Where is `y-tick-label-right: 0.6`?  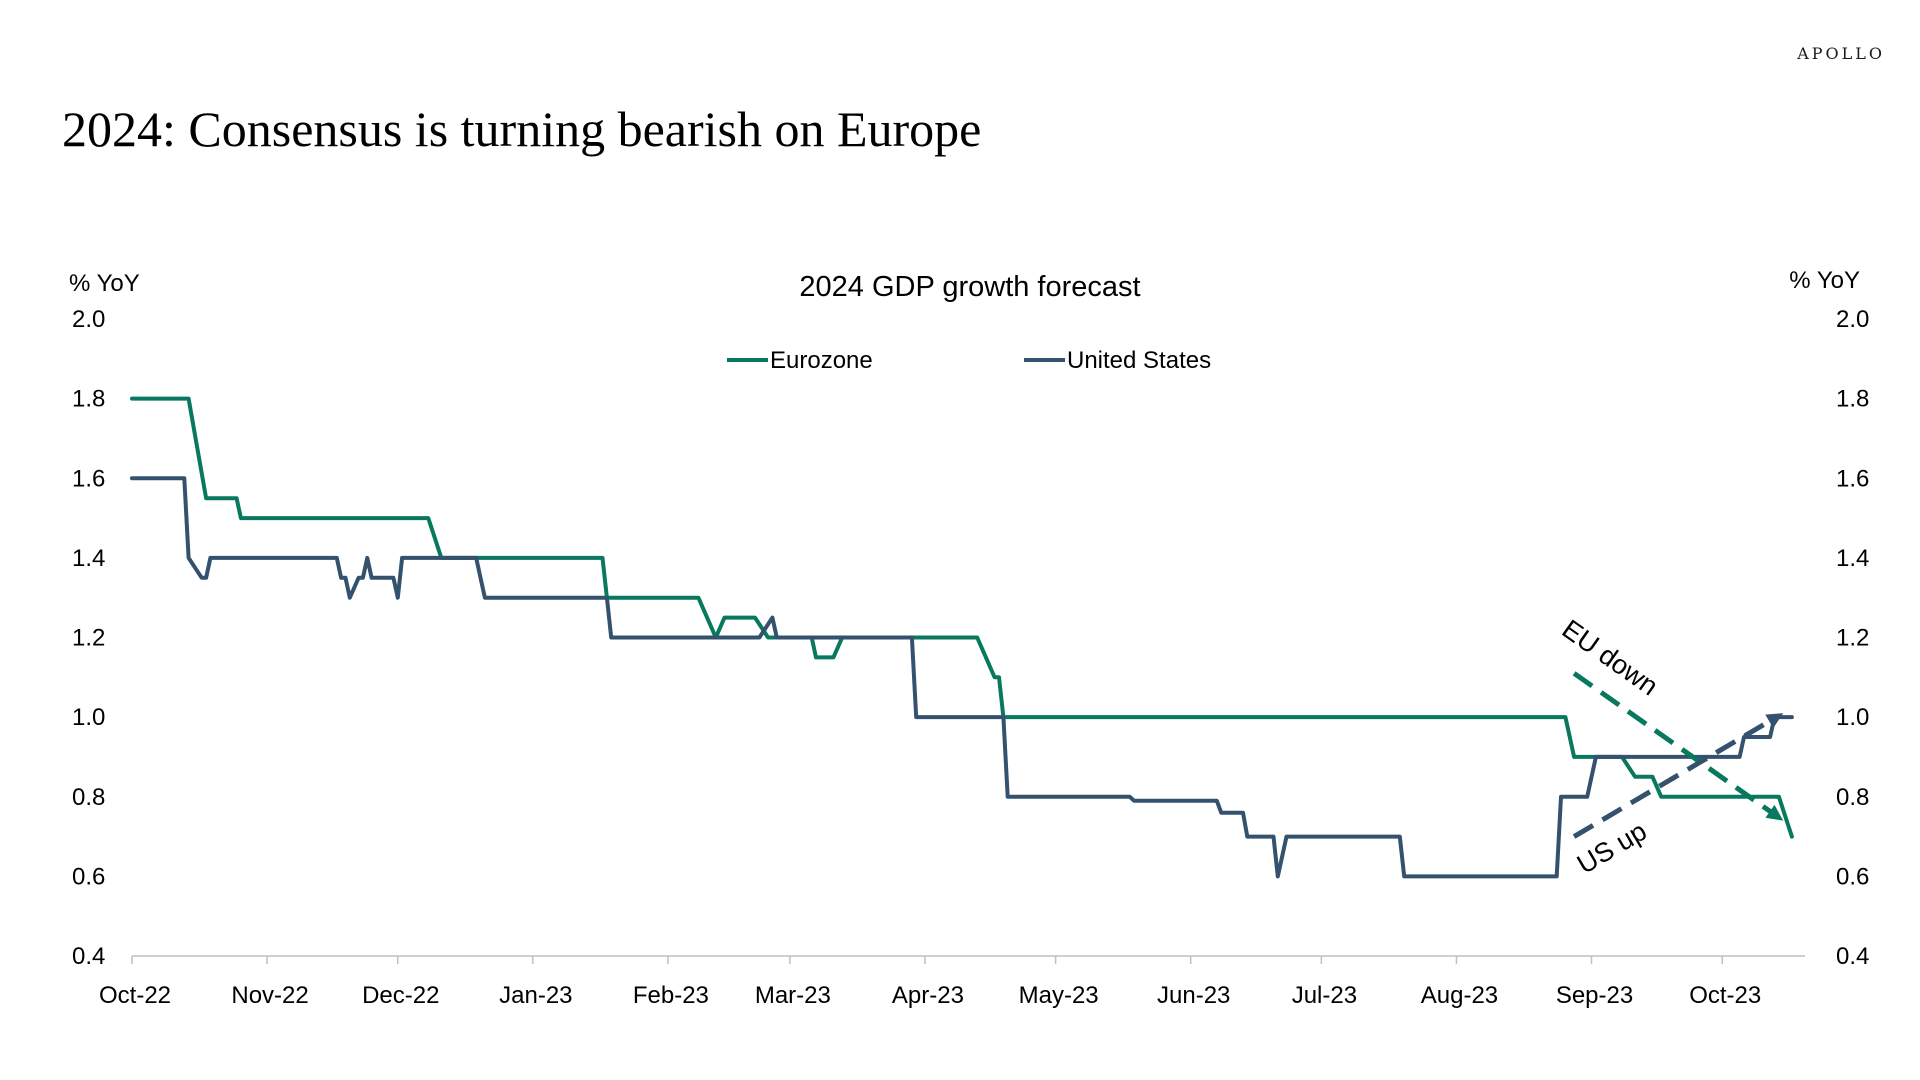 y-tick-label-right: 0.6 is located at coordinates (1852, 876).